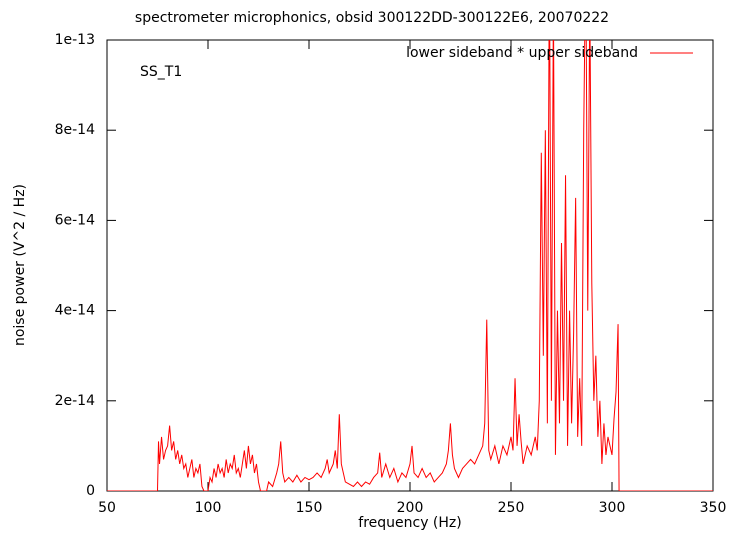  I want to click on y-tick-label: 0, so click(90, 491).